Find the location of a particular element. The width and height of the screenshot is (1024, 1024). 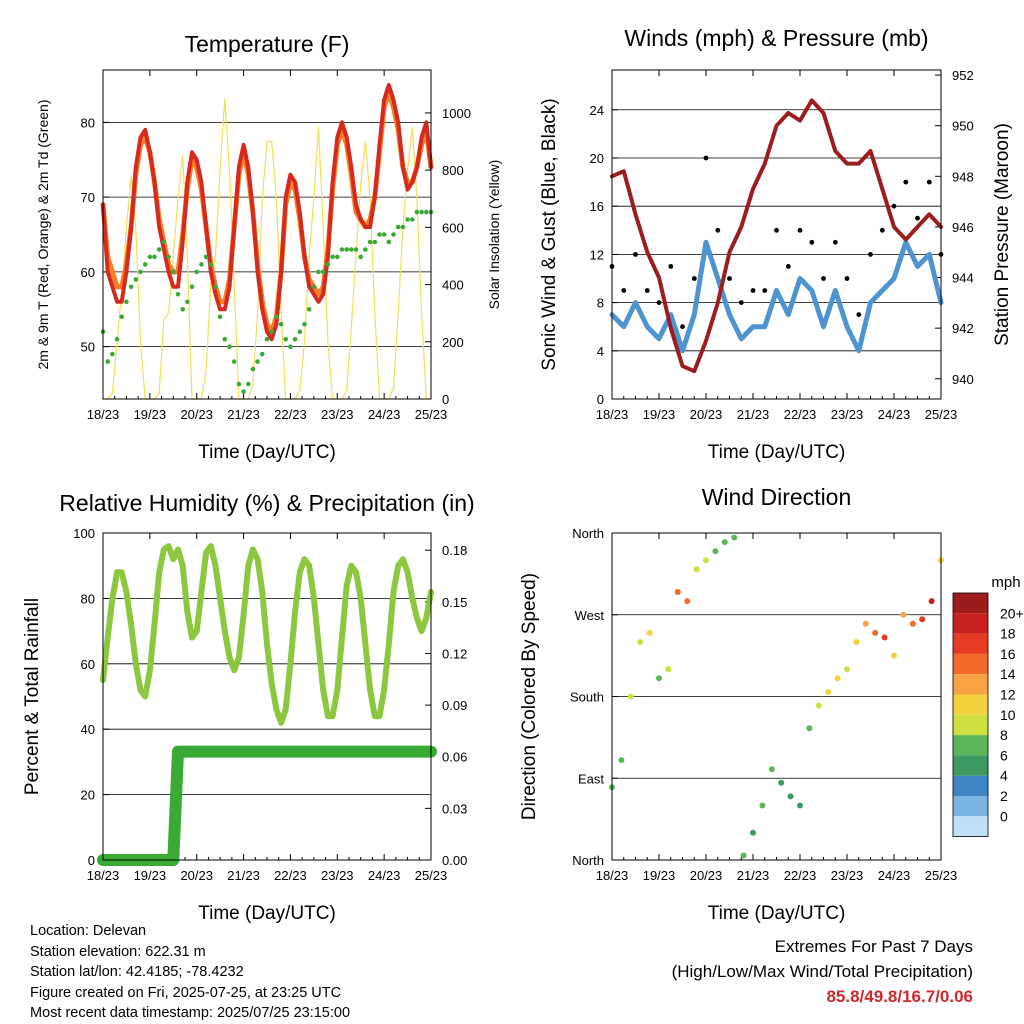

y2-tick-label: 0 is located at coordinates (445, 399).